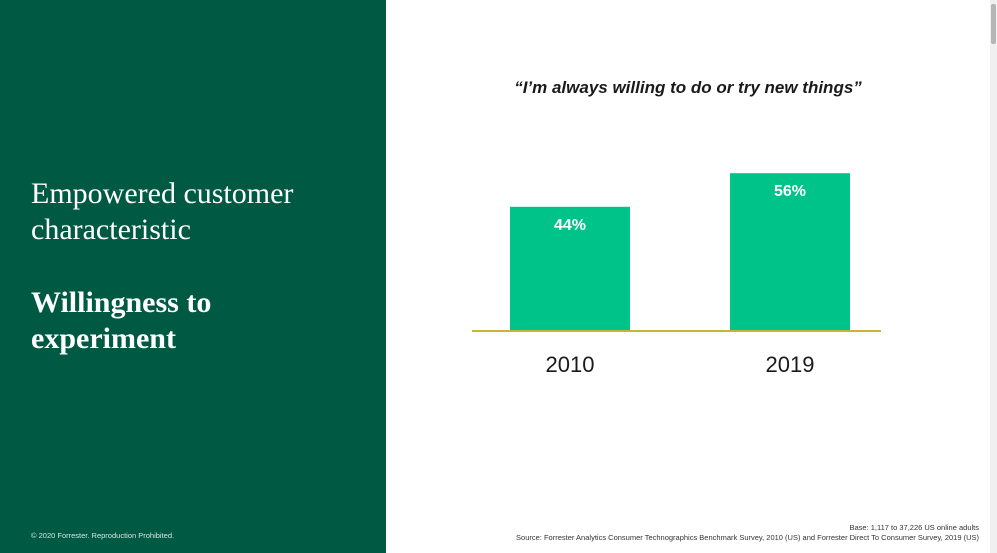 The width and height of the screenshot is (997, 553). What do you see at coordinates (790, 251) in the screenshot?
I see `bar-2019` at bounding box center [790, 251].